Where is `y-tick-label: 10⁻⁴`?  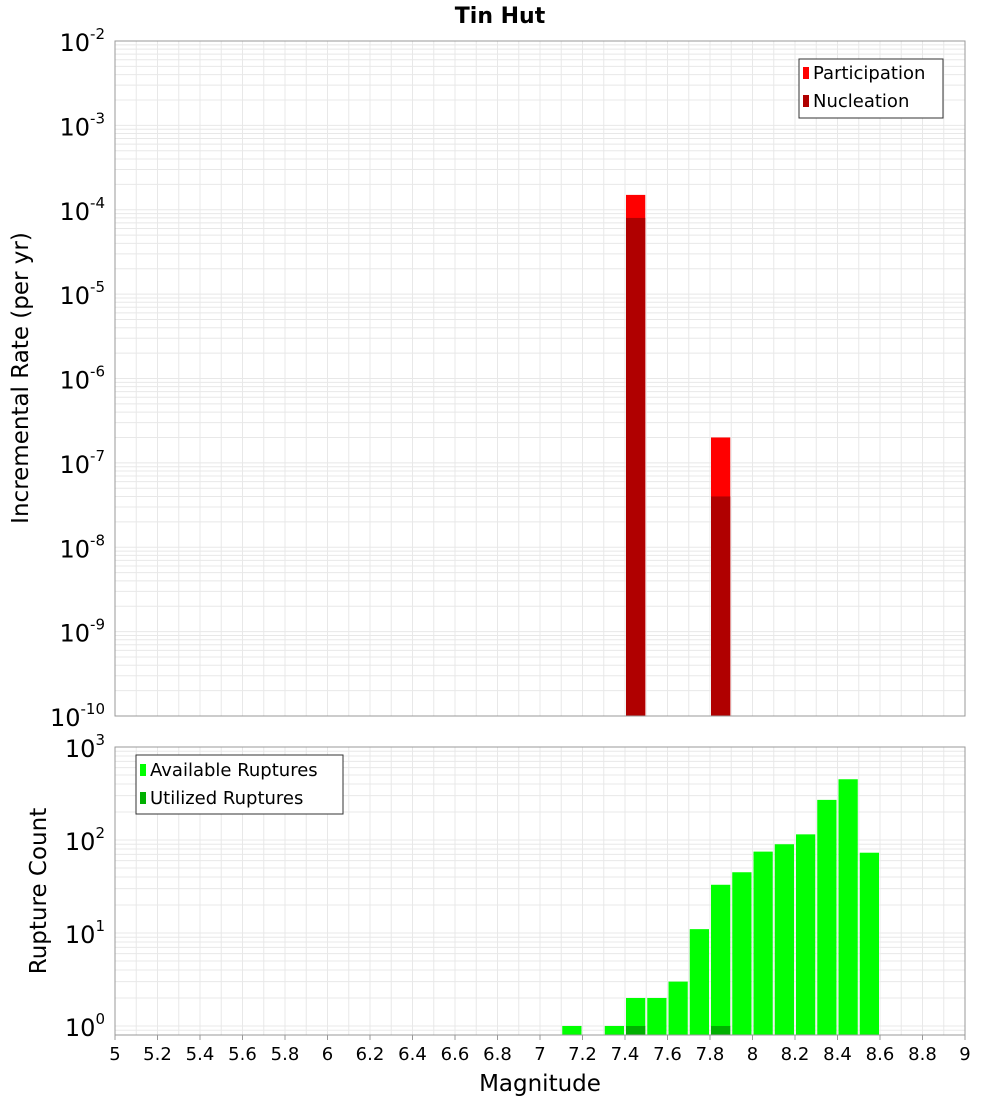
y-tick-label: 10⁻⁴ is located at coordinates (82, 210).